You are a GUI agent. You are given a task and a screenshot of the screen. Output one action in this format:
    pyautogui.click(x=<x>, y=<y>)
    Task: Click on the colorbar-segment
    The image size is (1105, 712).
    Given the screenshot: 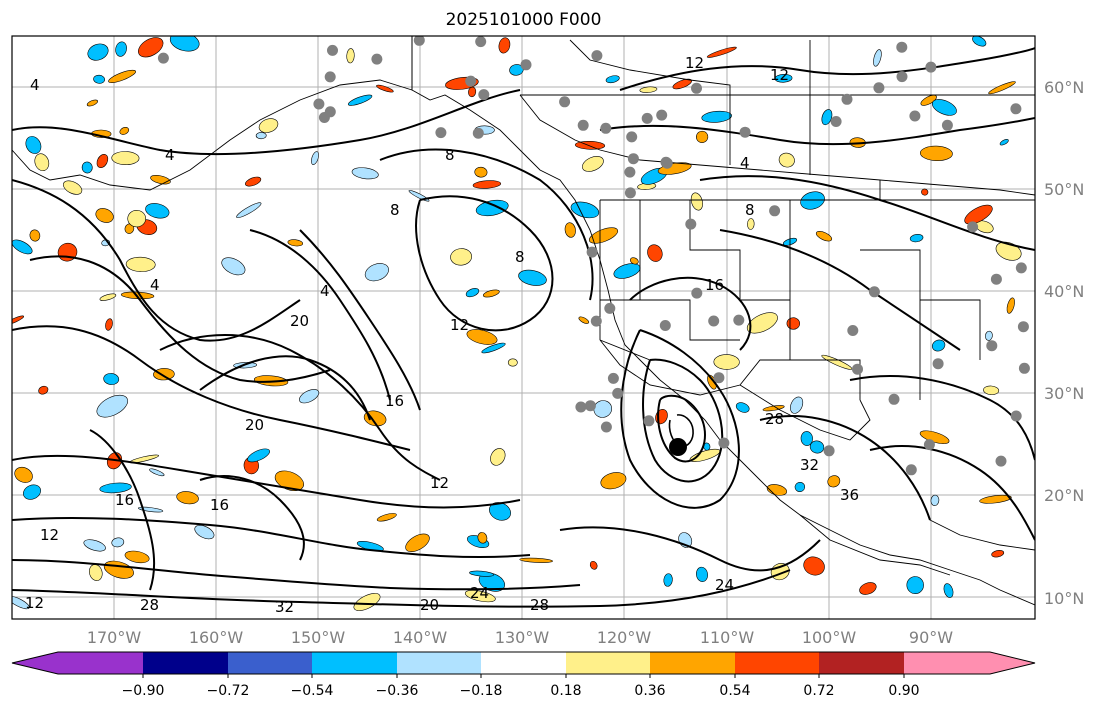 What is the action you would take?
    pyautogui.click(x=185, y=663)
    